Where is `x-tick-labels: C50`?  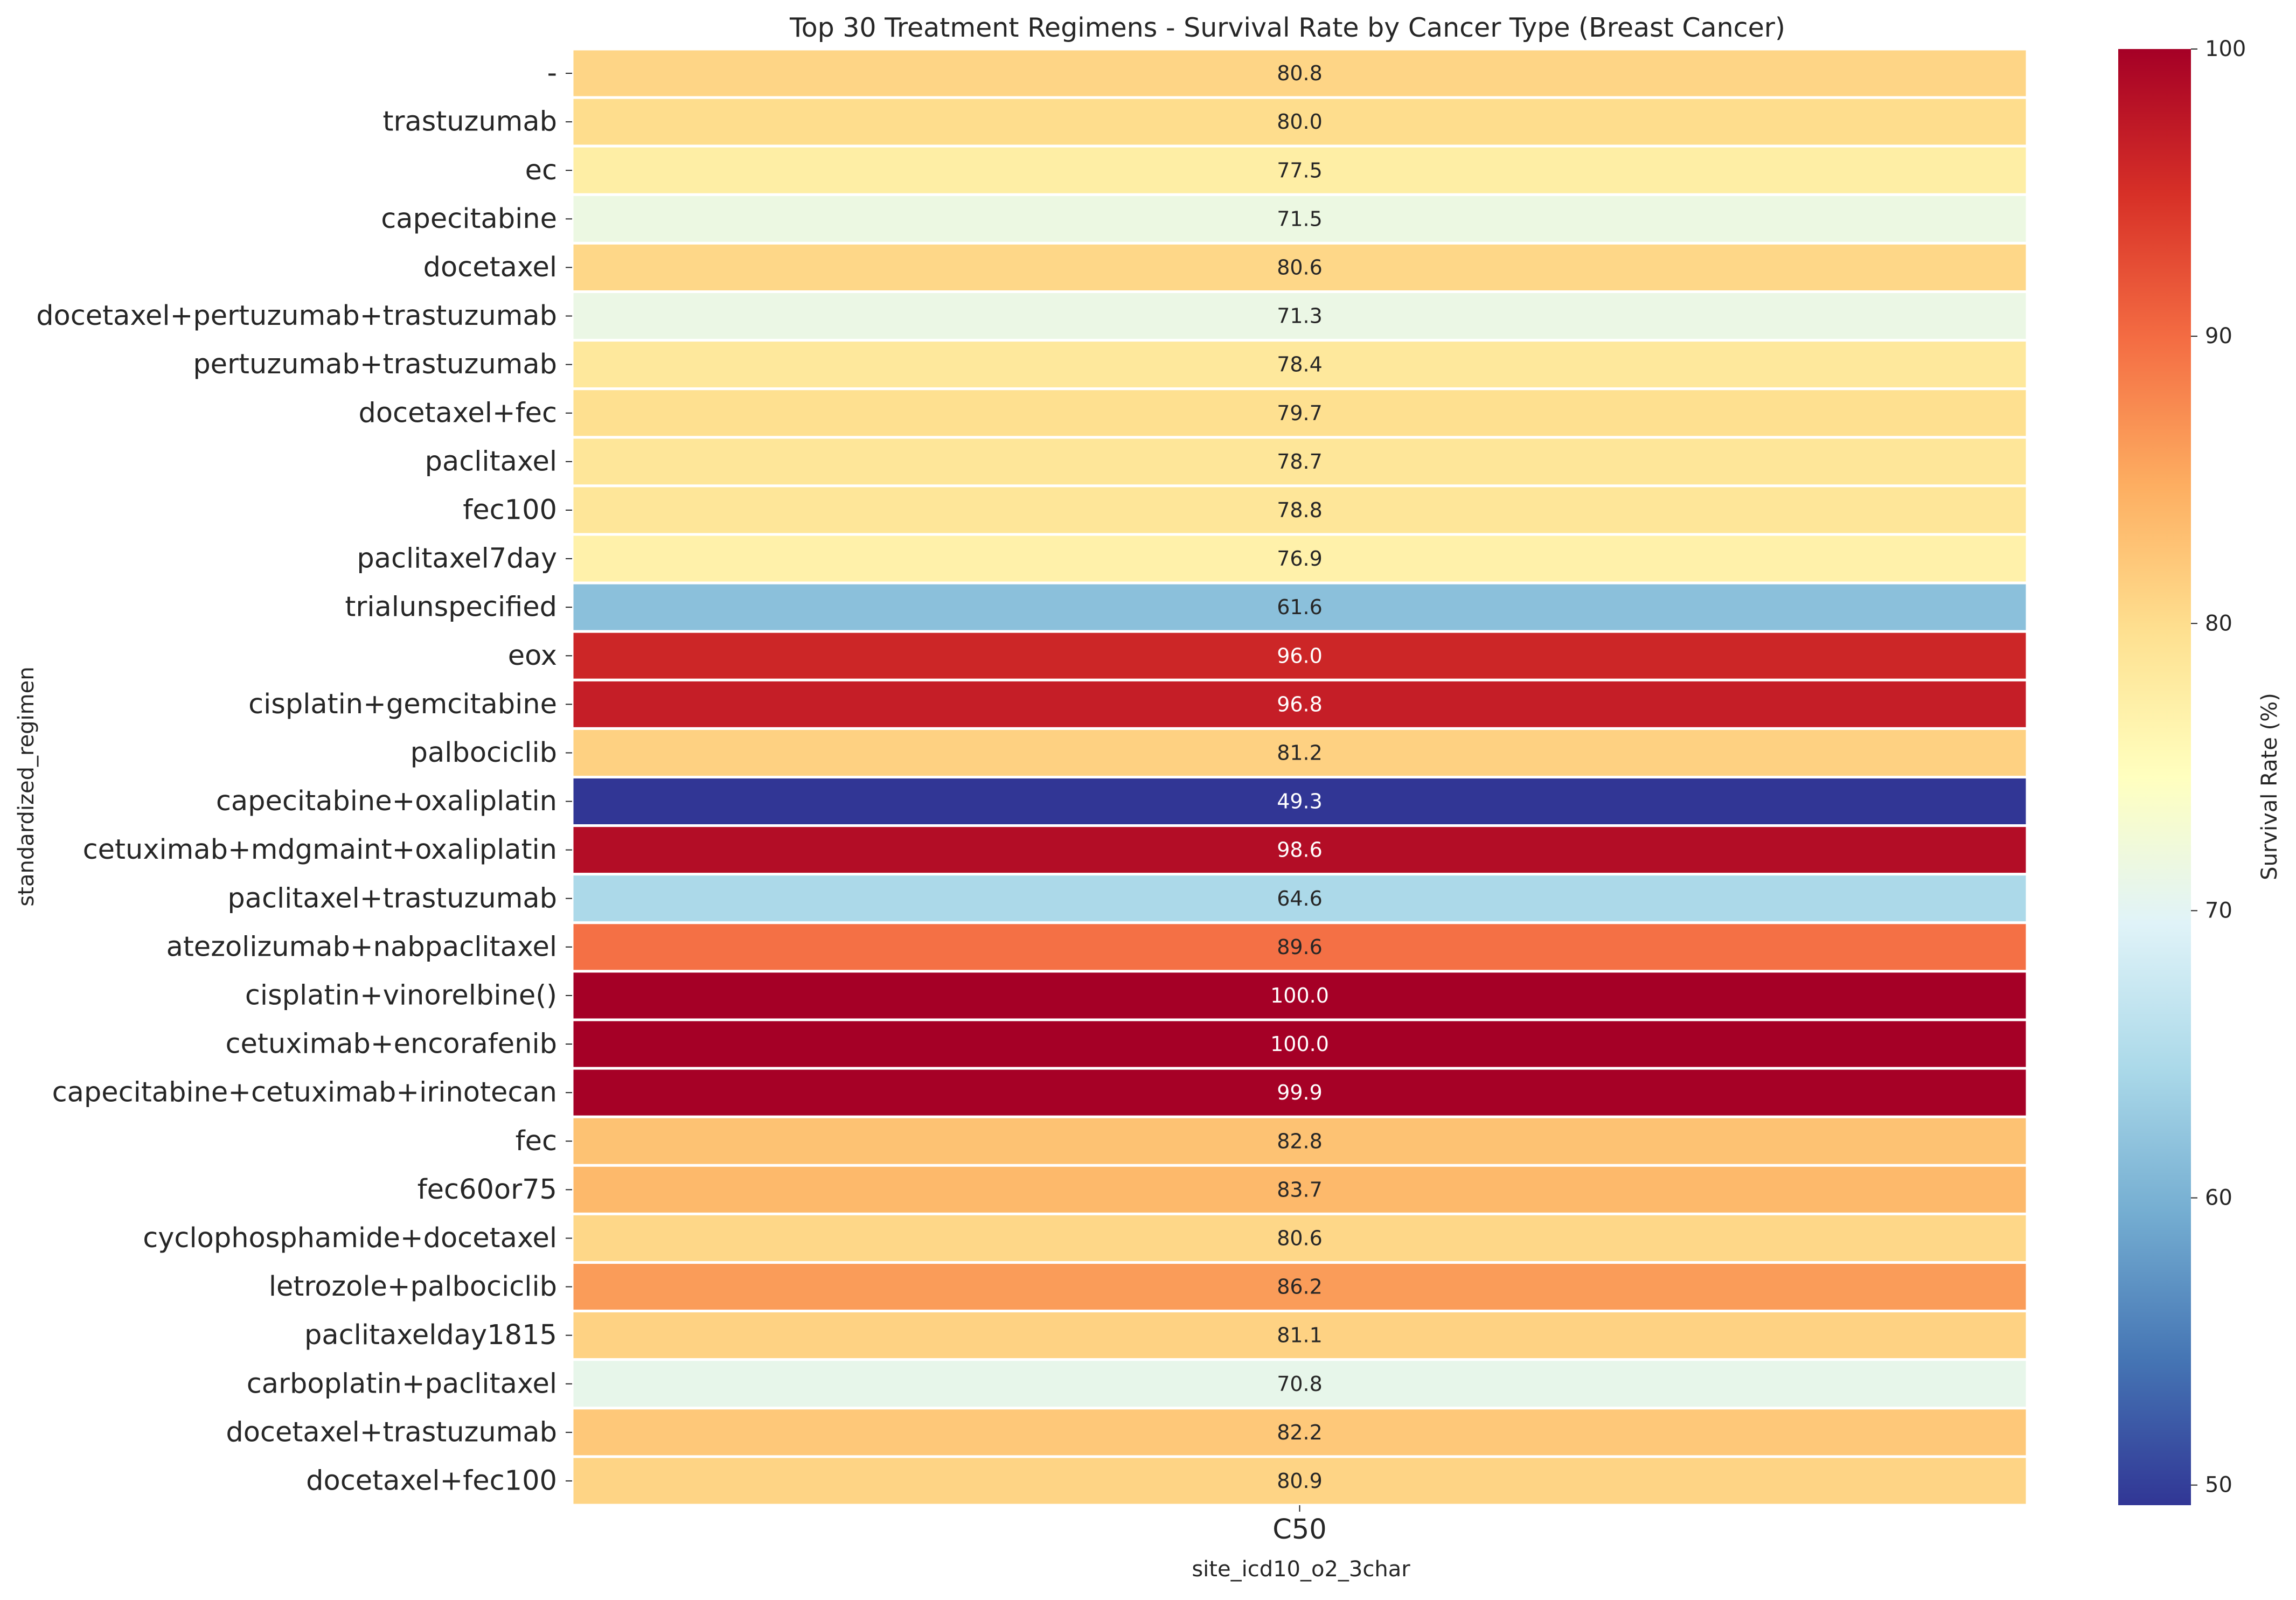
x-tick-labels: C50 is located at coordinates (1299, 1525).